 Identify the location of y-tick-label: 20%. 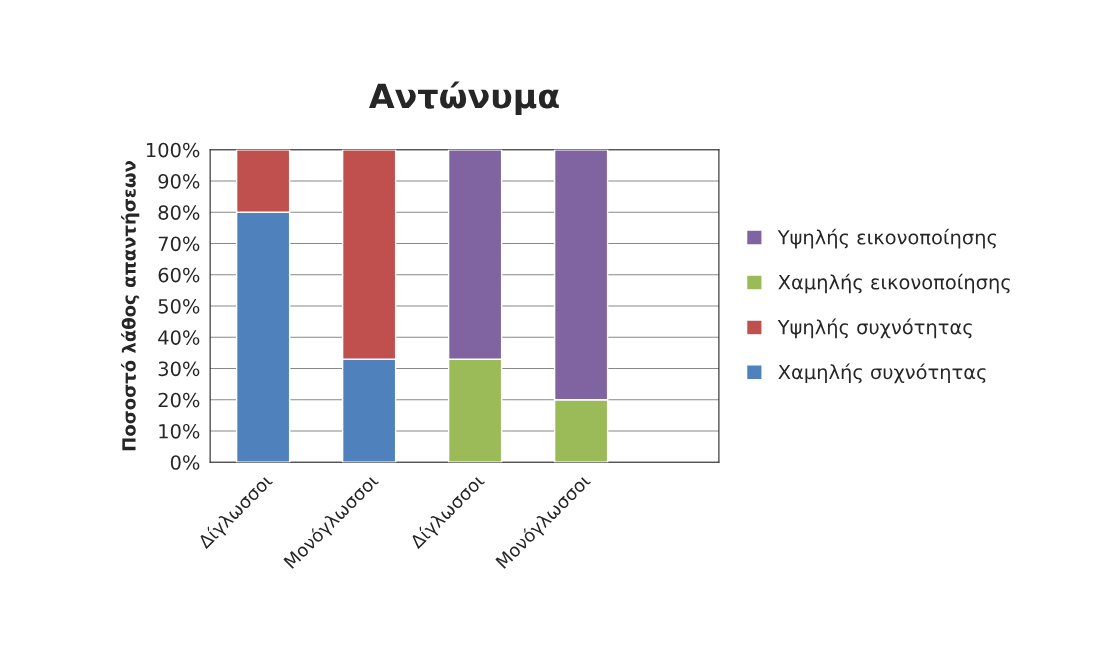
(179, 400).